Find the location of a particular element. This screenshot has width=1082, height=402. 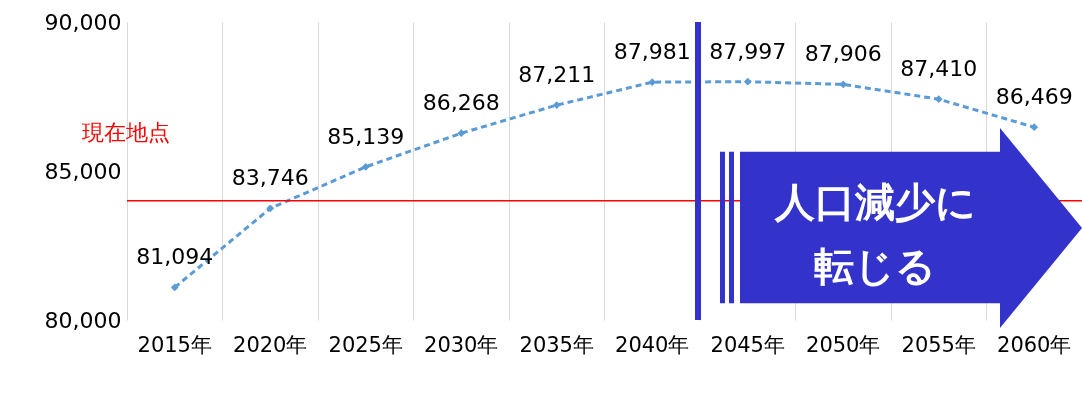

x-tick-label: 2040年 is located at coordinates (652, 344).